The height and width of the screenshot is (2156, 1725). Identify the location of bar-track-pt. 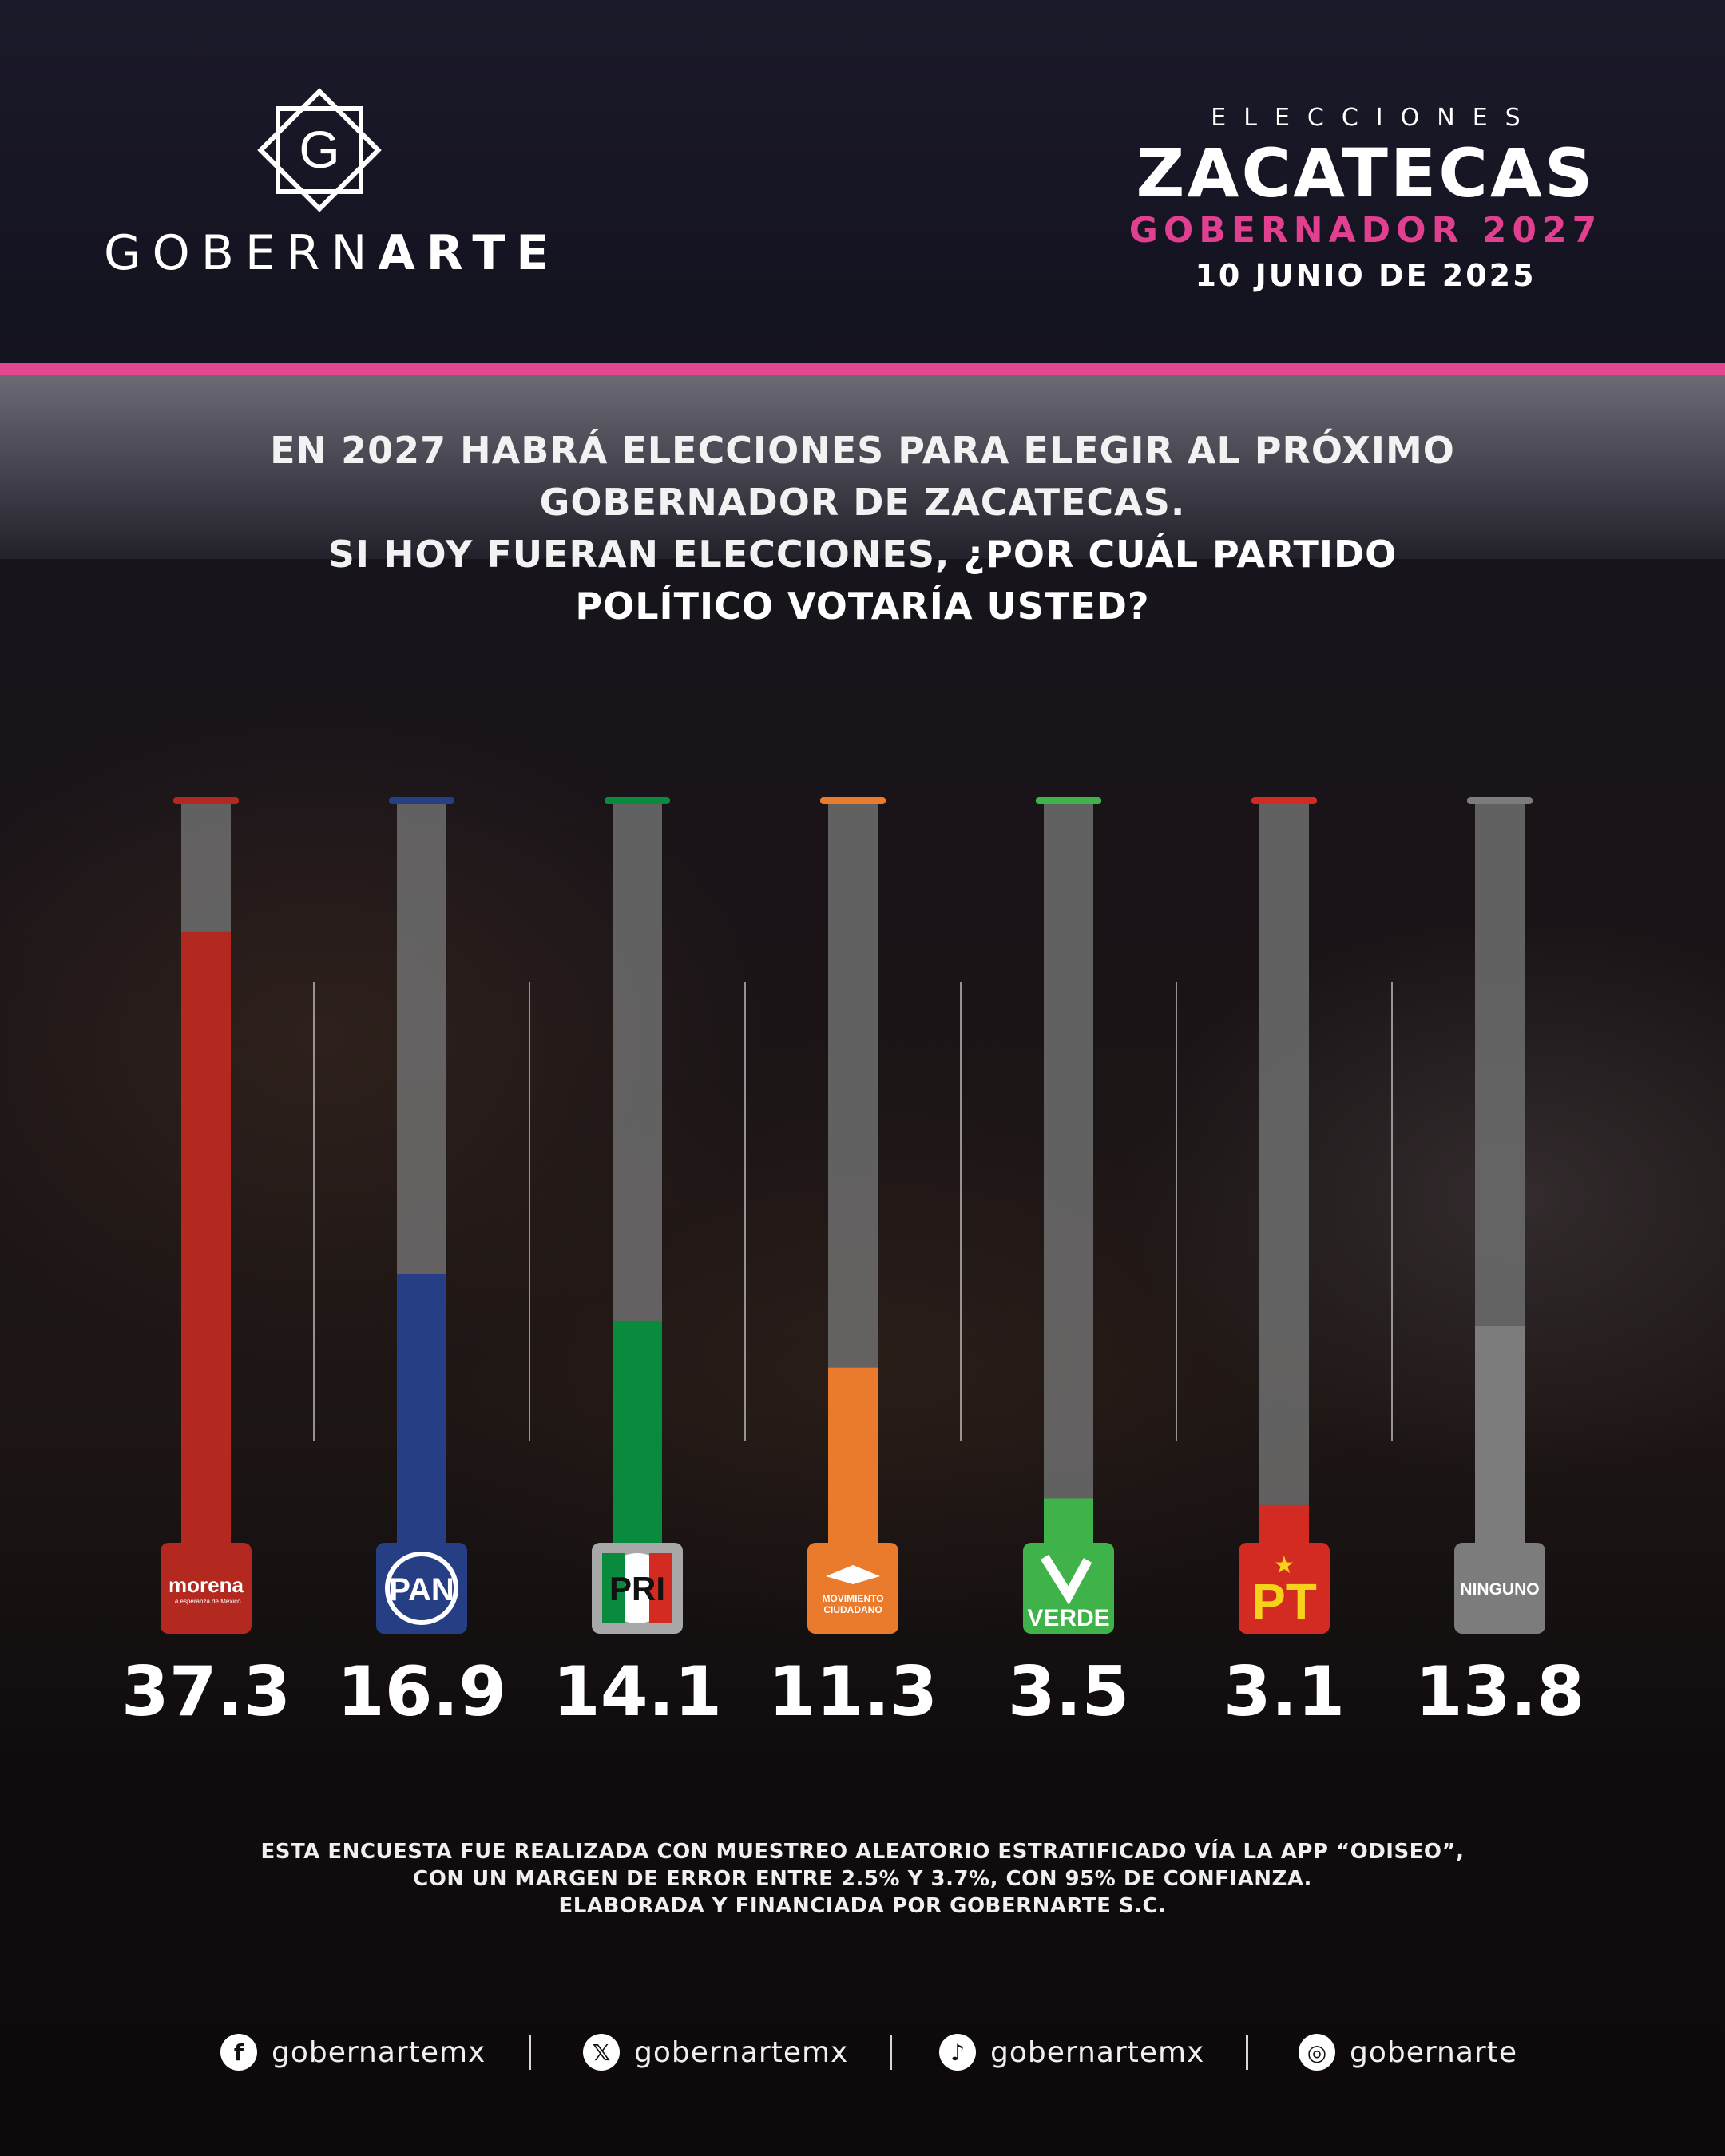
(1284, 1180).